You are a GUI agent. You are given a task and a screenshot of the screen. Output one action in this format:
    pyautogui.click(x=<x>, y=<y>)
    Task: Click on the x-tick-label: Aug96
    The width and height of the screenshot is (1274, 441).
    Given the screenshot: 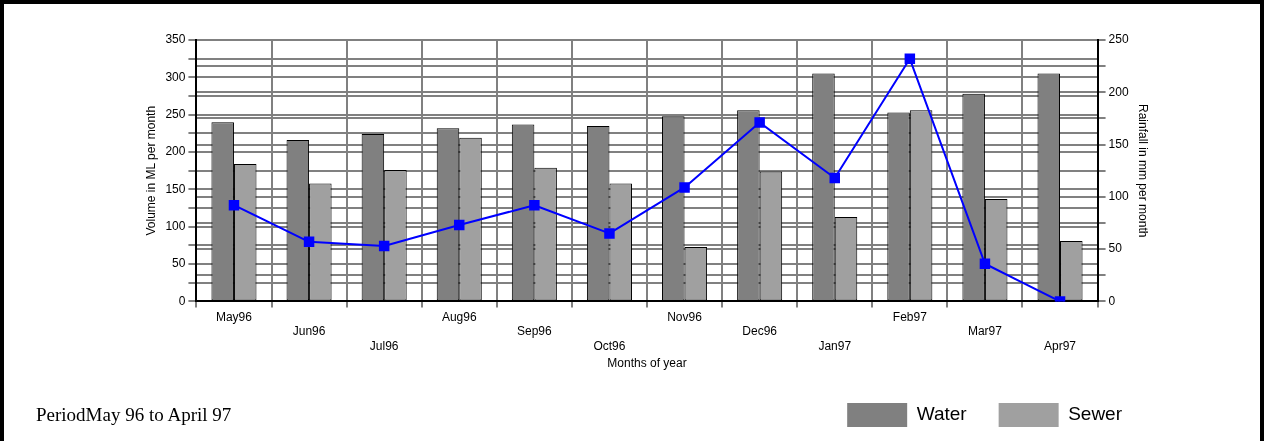 What is the action you would take?
    pyautogui.click(x=459, y=316)
    